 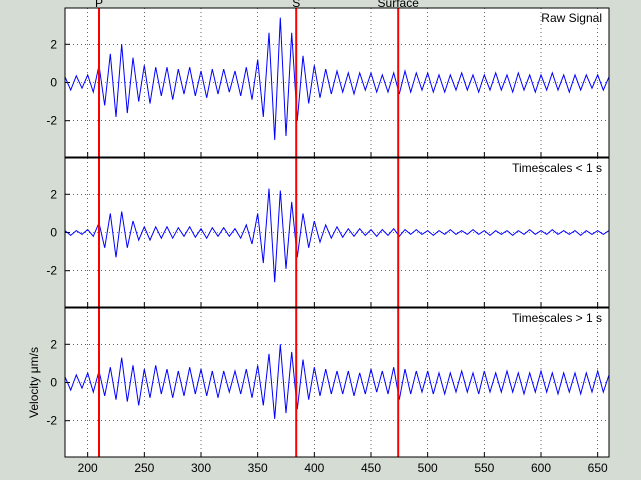 What do you see at coordinates (144, 468) in the screenshot?
I see `x-tick-label: 250` at bounding box center [144, 468].